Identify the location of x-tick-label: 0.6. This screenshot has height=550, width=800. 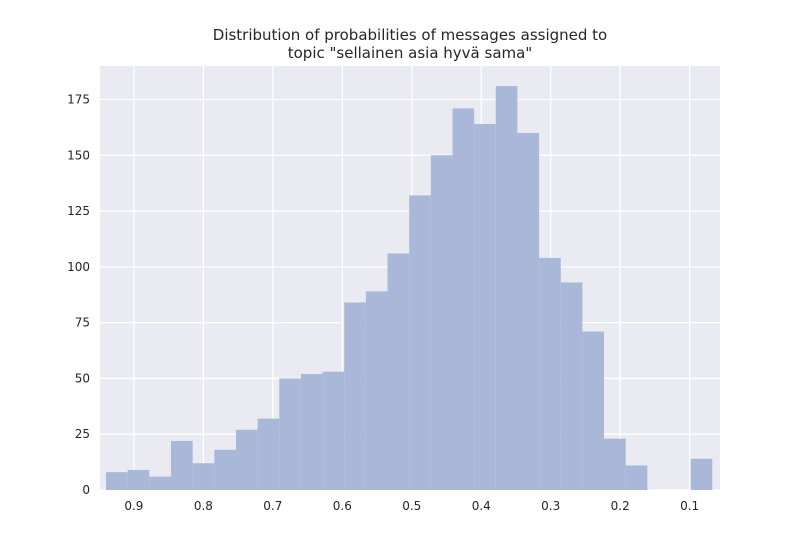
(342, 506).